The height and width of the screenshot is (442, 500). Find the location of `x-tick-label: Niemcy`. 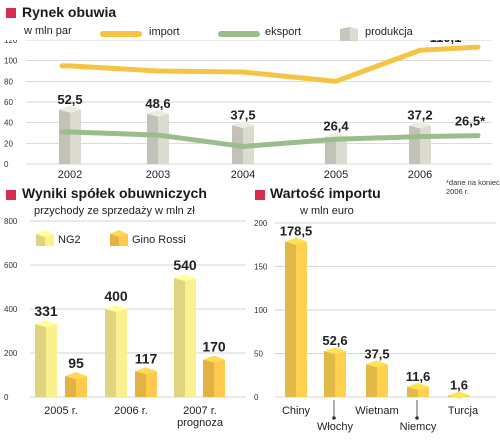

x-tick-label: Niemcy is located at coordinates (418, 427).